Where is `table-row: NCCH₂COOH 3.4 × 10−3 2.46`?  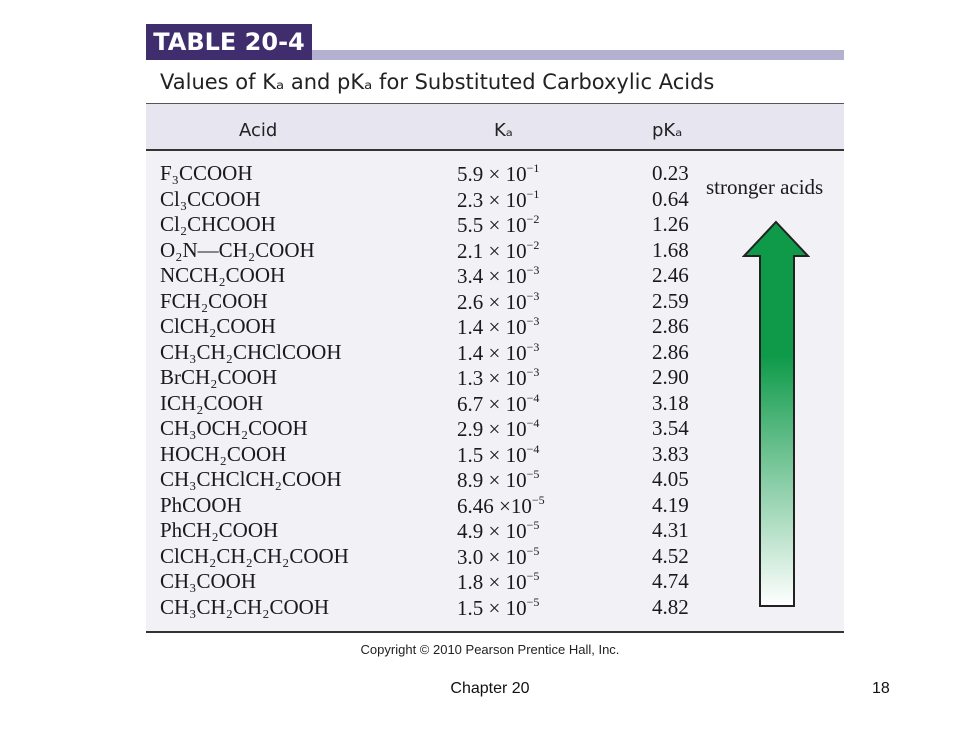 table-row: NCCH₂COOH 3.4 × 10−3 2.46 is located at coordinates (490, 276).